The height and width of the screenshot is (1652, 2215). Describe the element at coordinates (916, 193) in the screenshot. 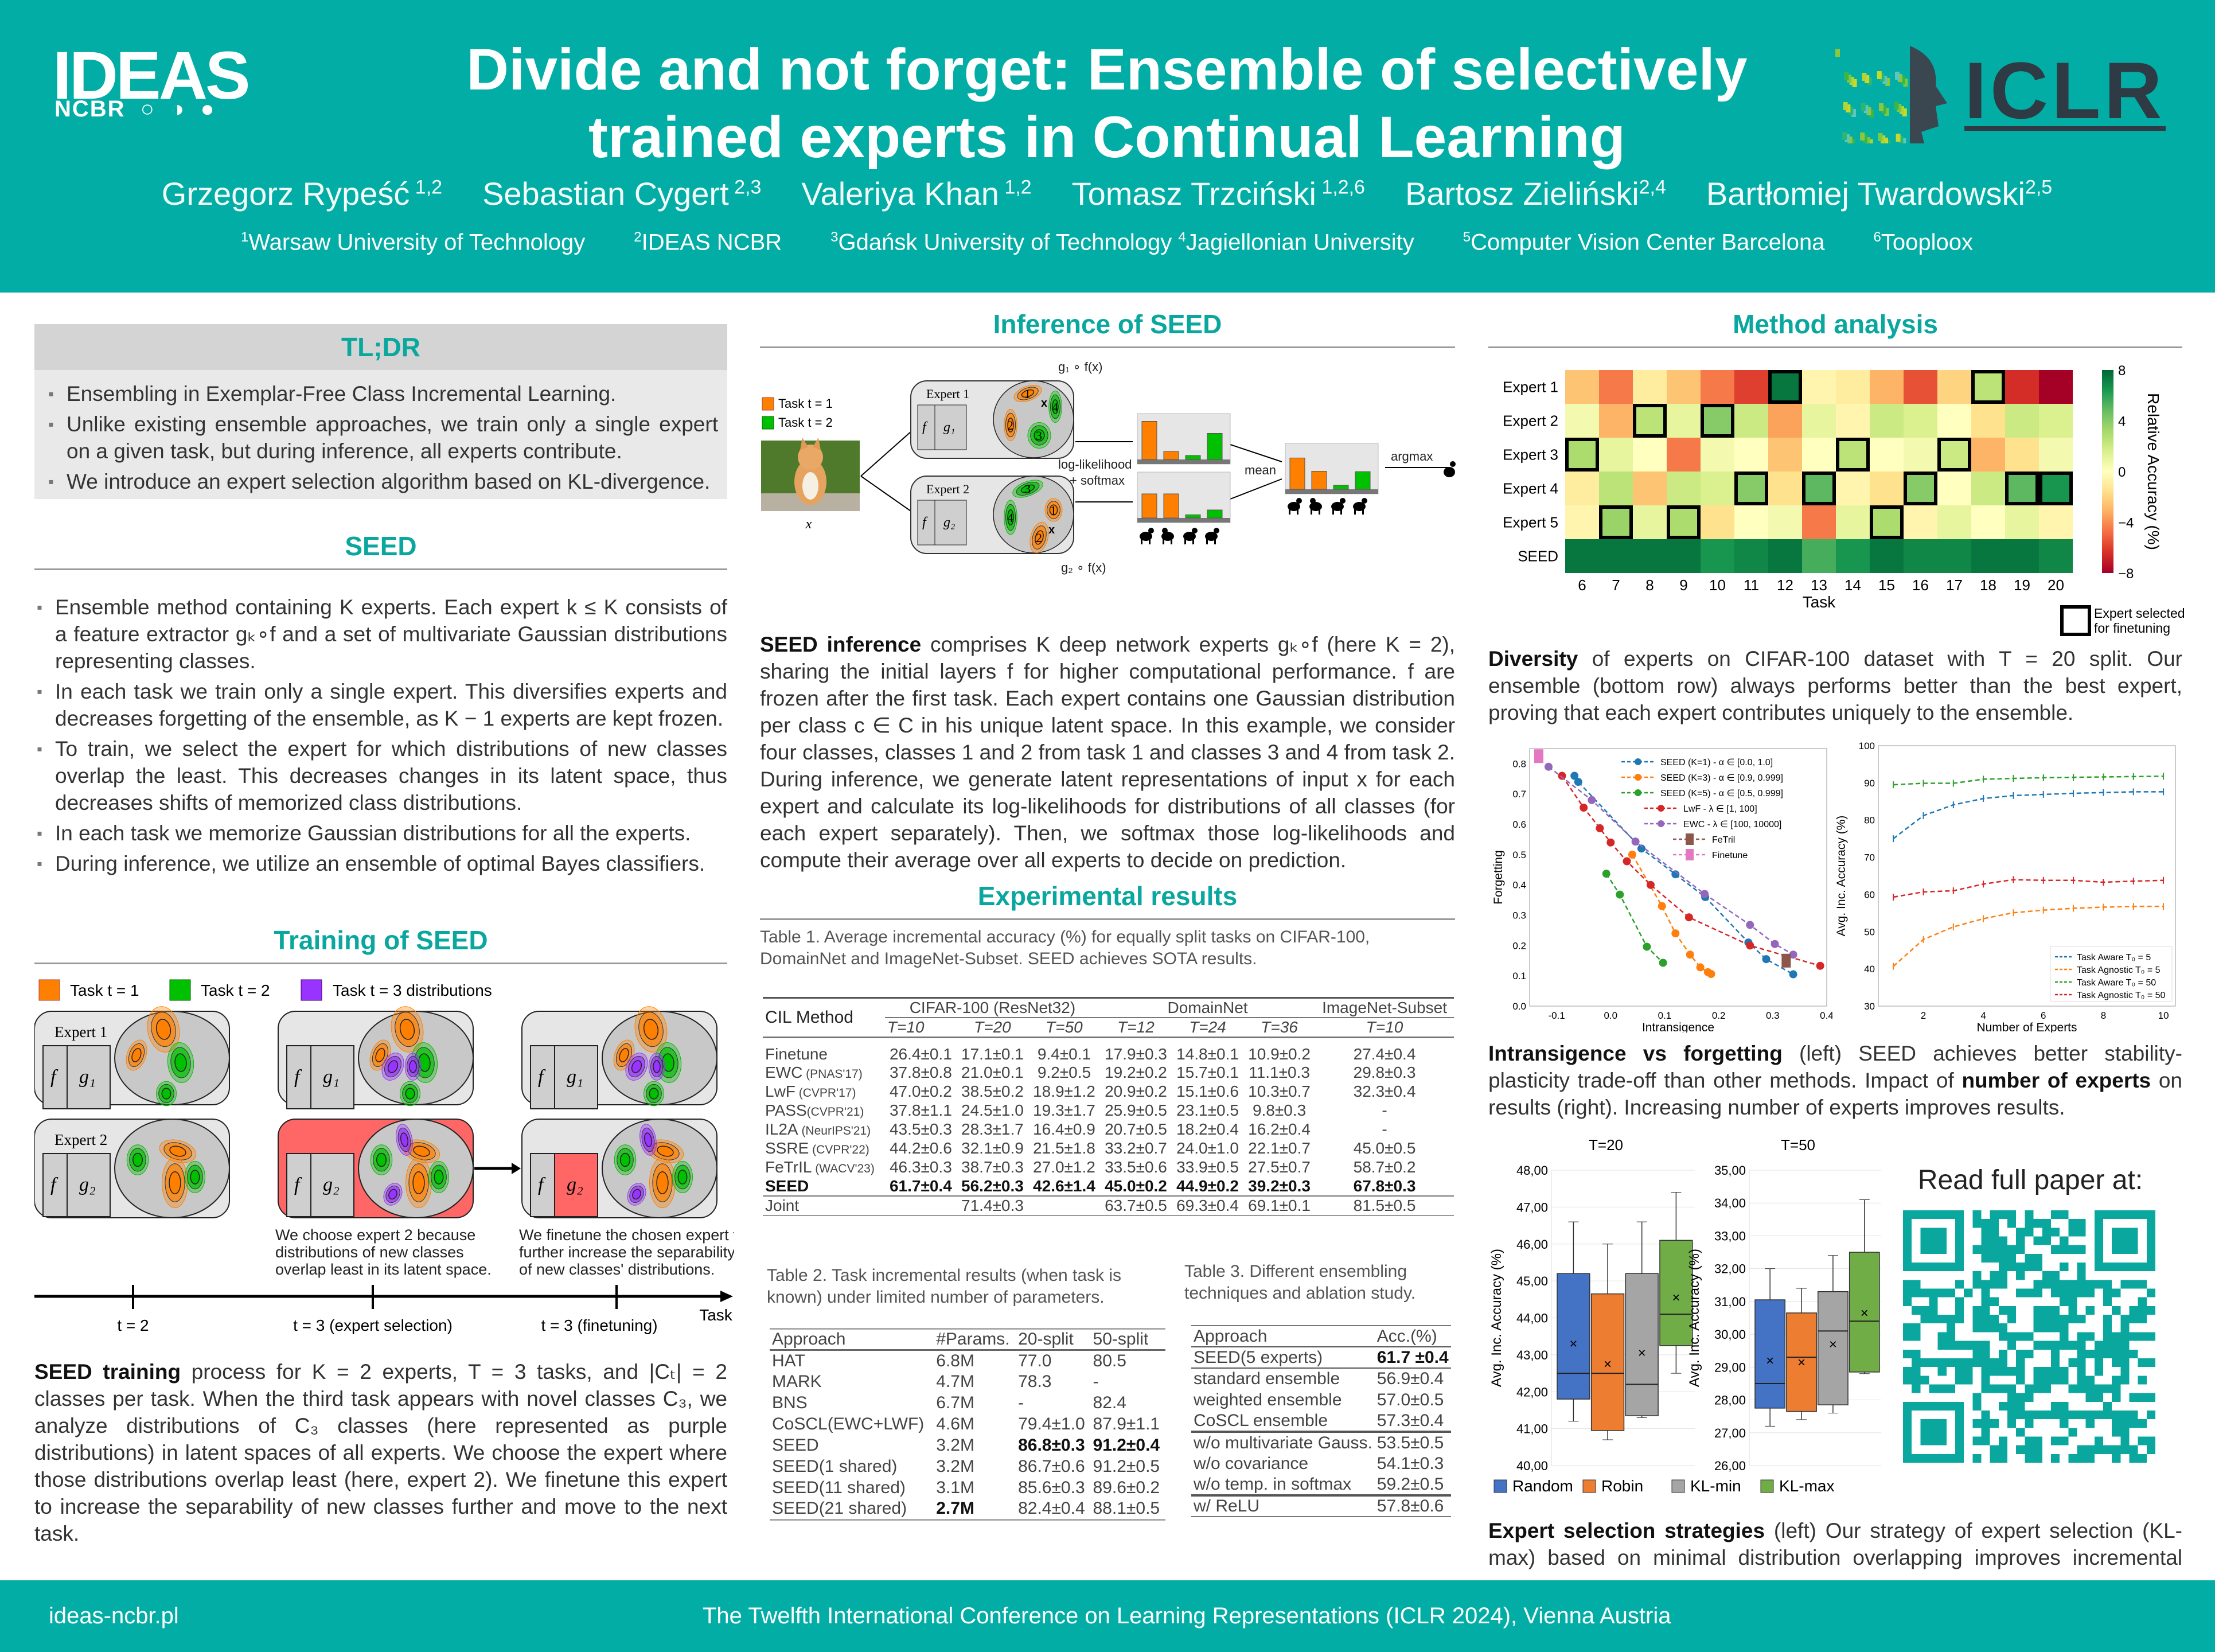

I see `author: Valeriya Khan 1,2` at that location.